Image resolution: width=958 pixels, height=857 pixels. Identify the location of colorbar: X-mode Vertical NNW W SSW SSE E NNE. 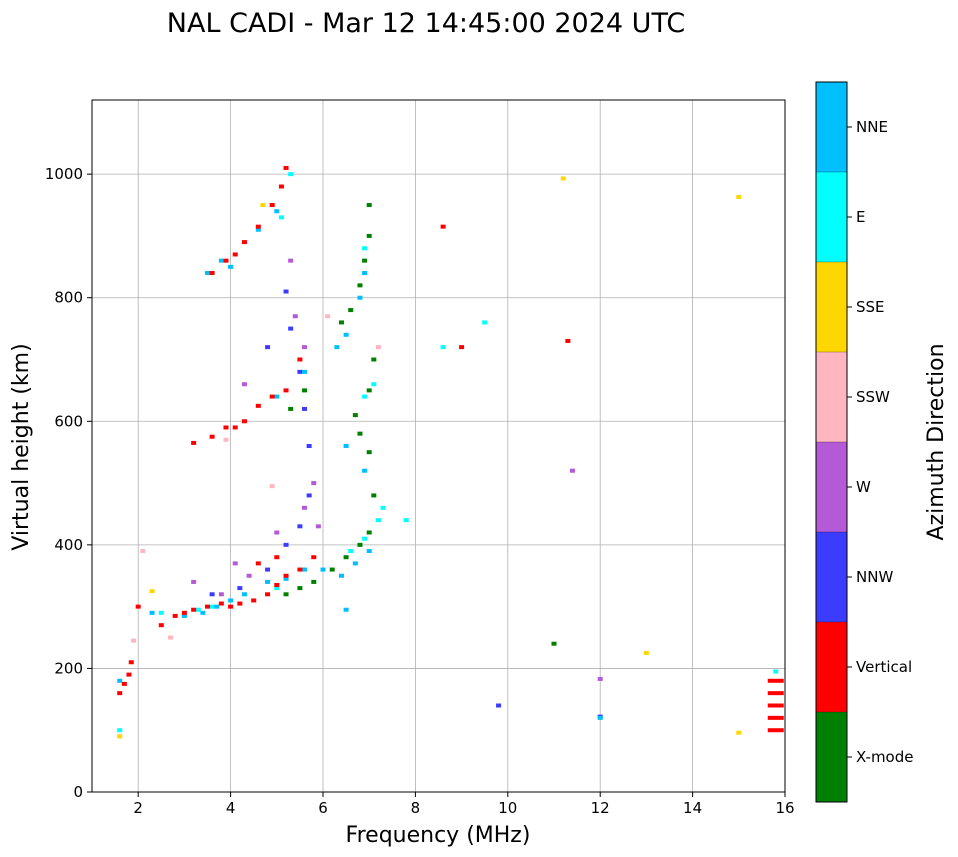
(864, 442).